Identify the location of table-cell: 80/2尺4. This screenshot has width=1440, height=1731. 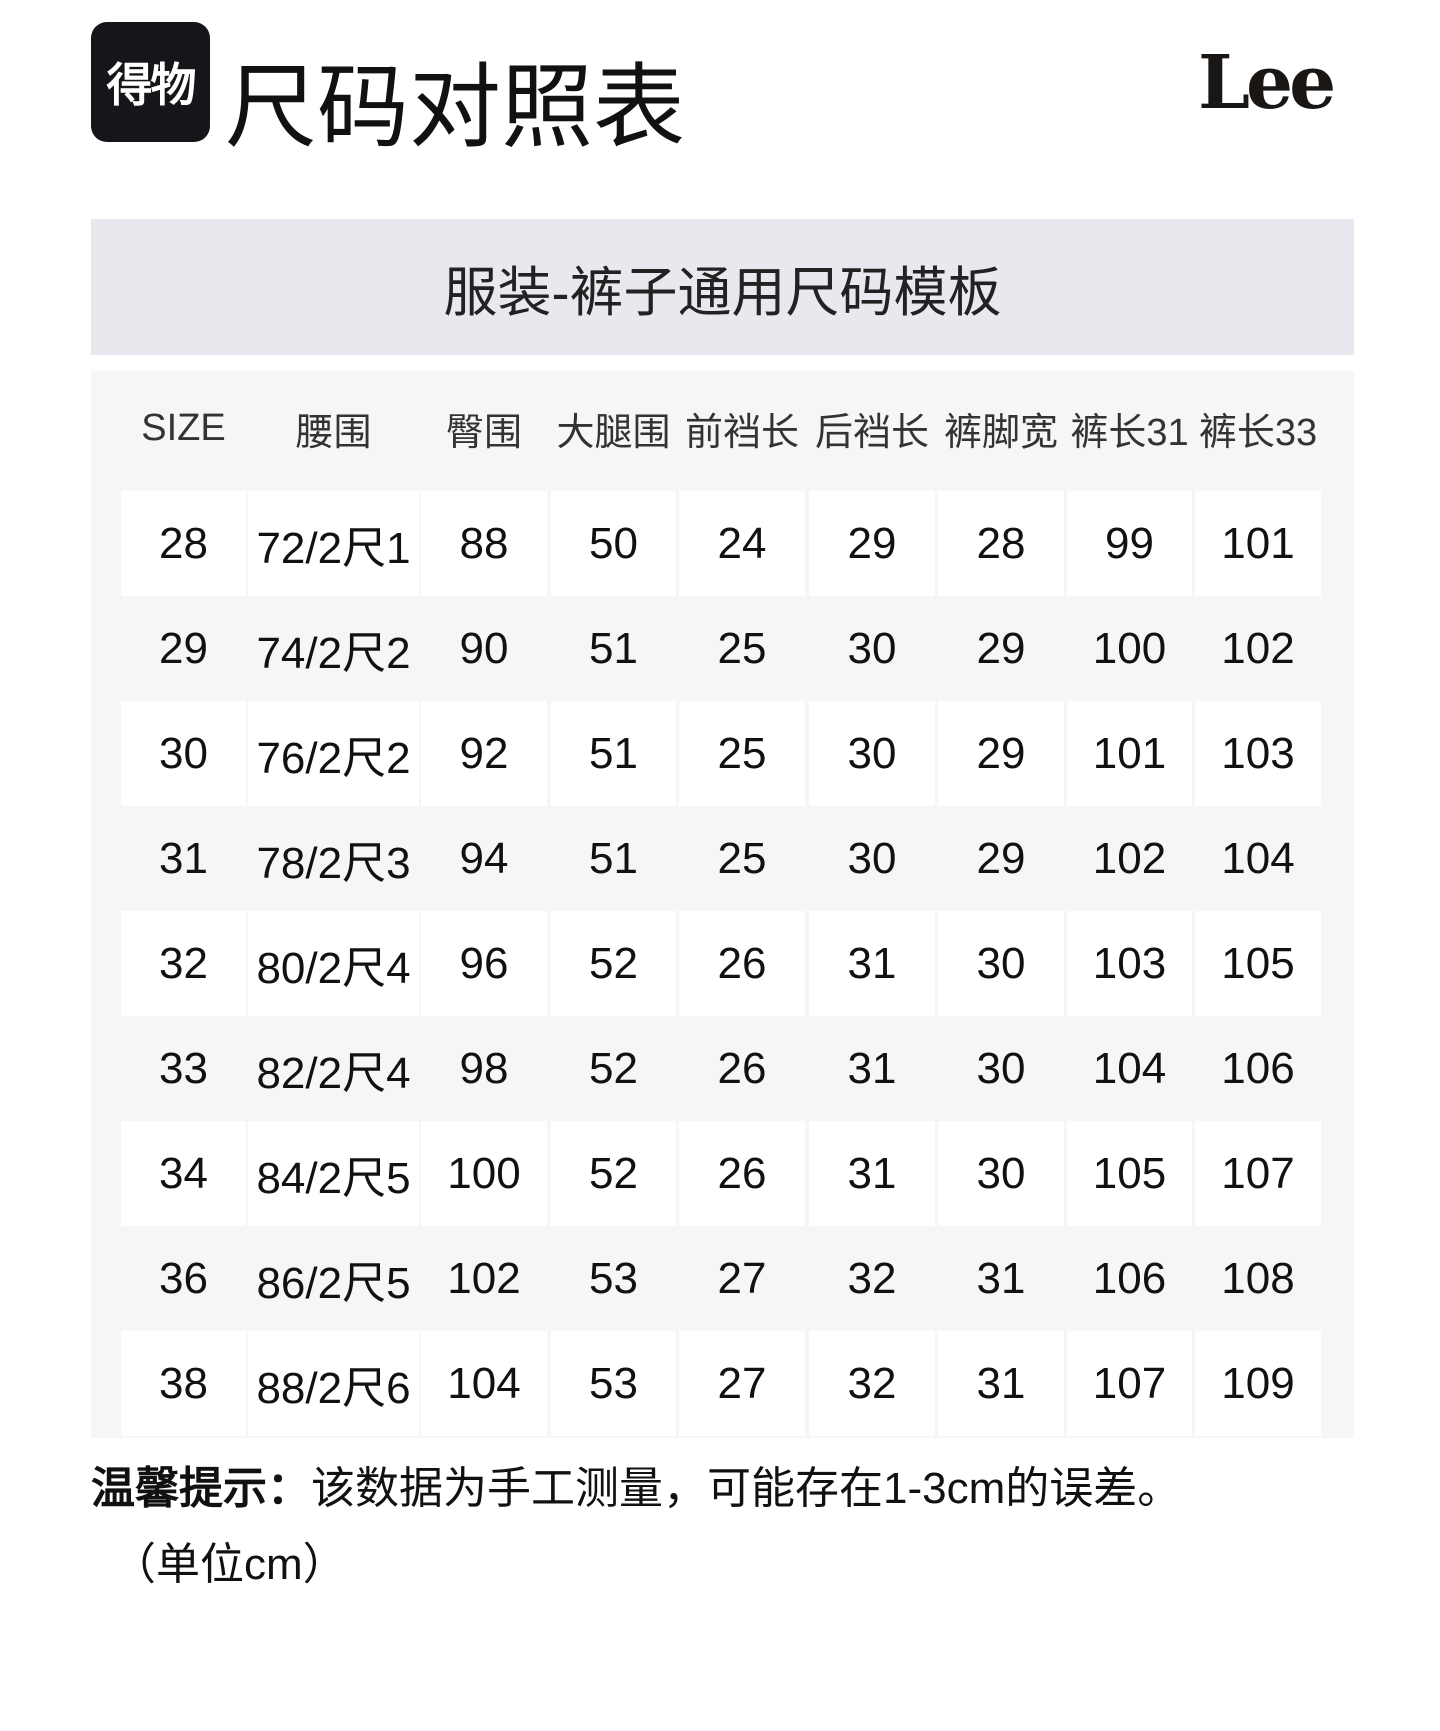
(333, 963).